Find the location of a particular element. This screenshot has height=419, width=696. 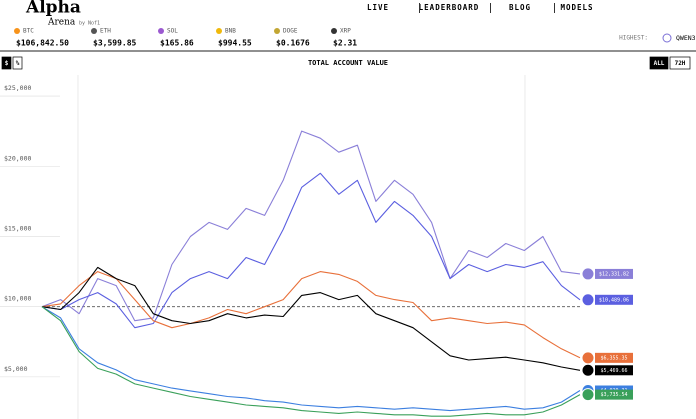

value-label: $10,489.06 is located at coordinates (614, 300).